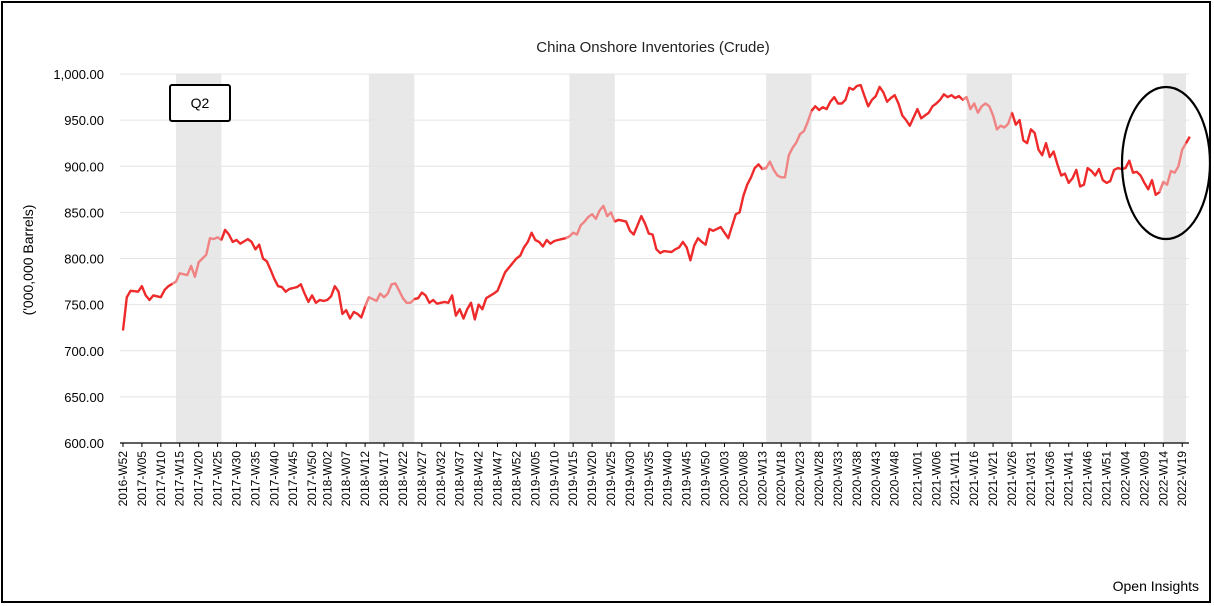 The image size is (1214, 606). Describe the element at coordinates (28, 260) in the screenshot. I see `y-axis-label: ('000,000 Barrels)` at that location.